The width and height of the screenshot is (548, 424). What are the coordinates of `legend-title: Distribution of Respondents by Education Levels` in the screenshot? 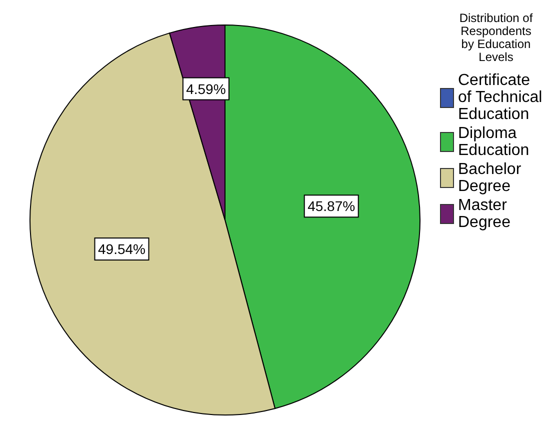 It's located at (496, 37).